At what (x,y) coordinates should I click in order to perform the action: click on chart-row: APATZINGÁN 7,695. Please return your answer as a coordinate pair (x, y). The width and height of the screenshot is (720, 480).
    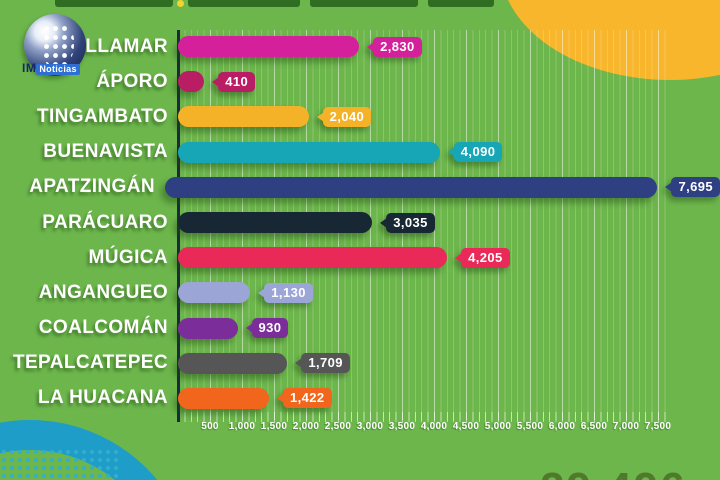
    Looking at the image, I should click on (360, 187).